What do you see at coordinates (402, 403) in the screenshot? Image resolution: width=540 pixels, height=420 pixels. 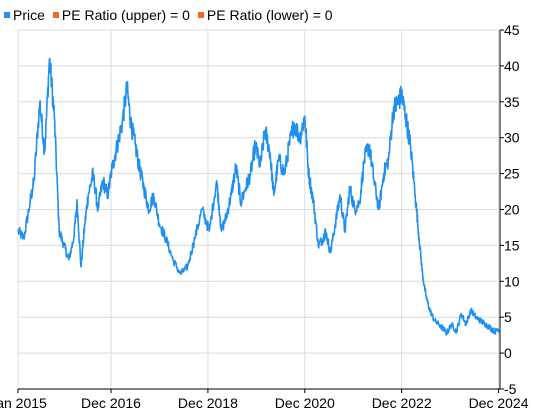 I see `x-tick-label: Dec 2022` at bounding box center [402, 403].